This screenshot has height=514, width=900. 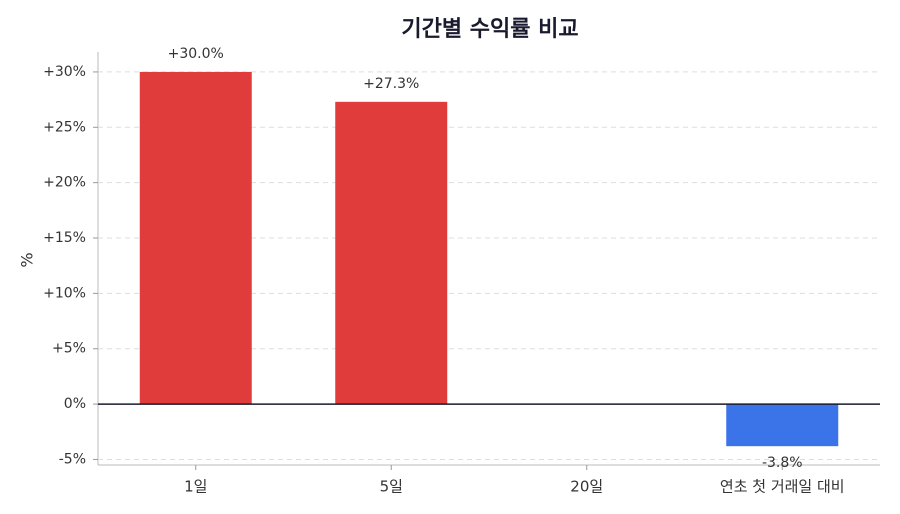 What do you see at coordinates (64, 72) in the screenshot?
I see `y-tick-label: +30%` at bounding box center [64, 72].